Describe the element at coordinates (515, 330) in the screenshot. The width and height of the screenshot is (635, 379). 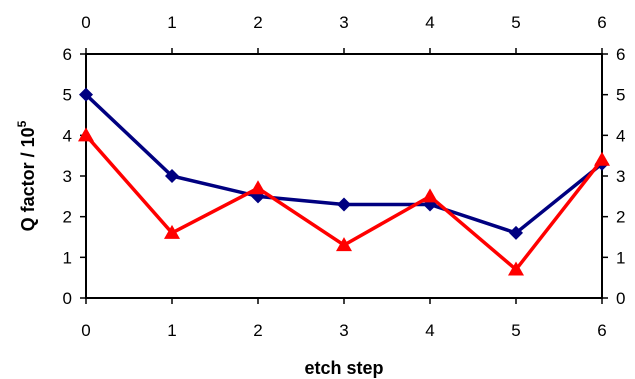
I see `x-tick-label-bottom: 5` at that location.